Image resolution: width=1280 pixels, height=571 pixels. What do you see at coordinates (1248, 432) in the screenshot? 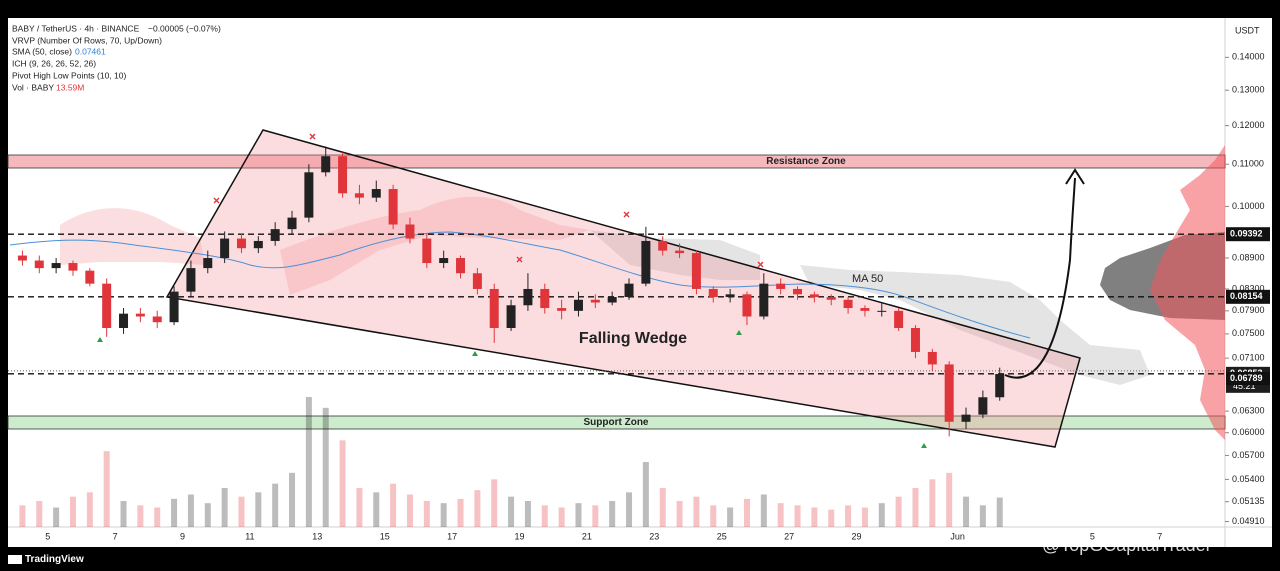
I see `y-tick-label: 0.06000` at bounding box center [1248, 432].